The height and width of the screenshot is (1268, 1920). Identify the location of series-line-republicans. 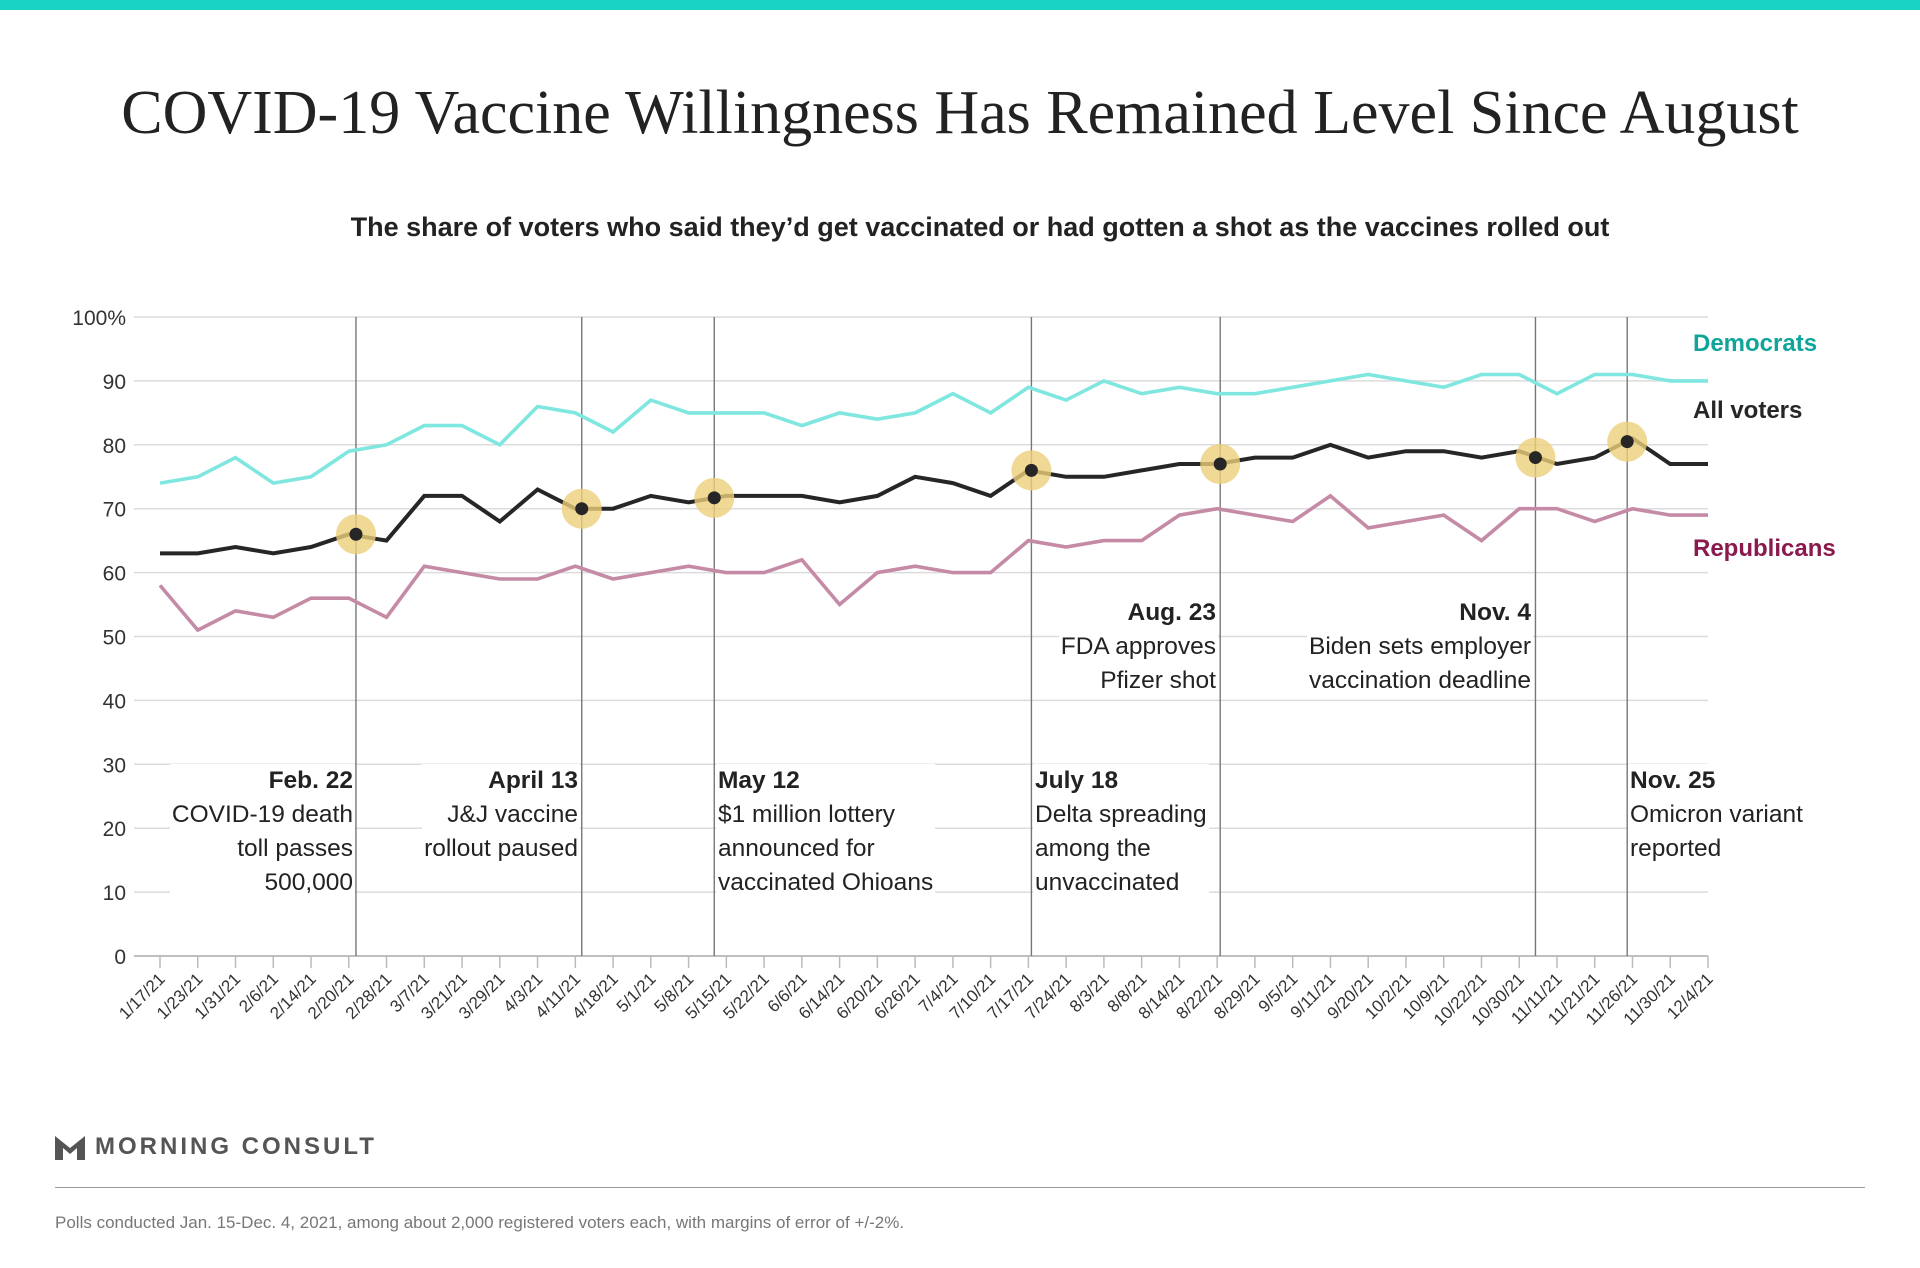
(933, 563).